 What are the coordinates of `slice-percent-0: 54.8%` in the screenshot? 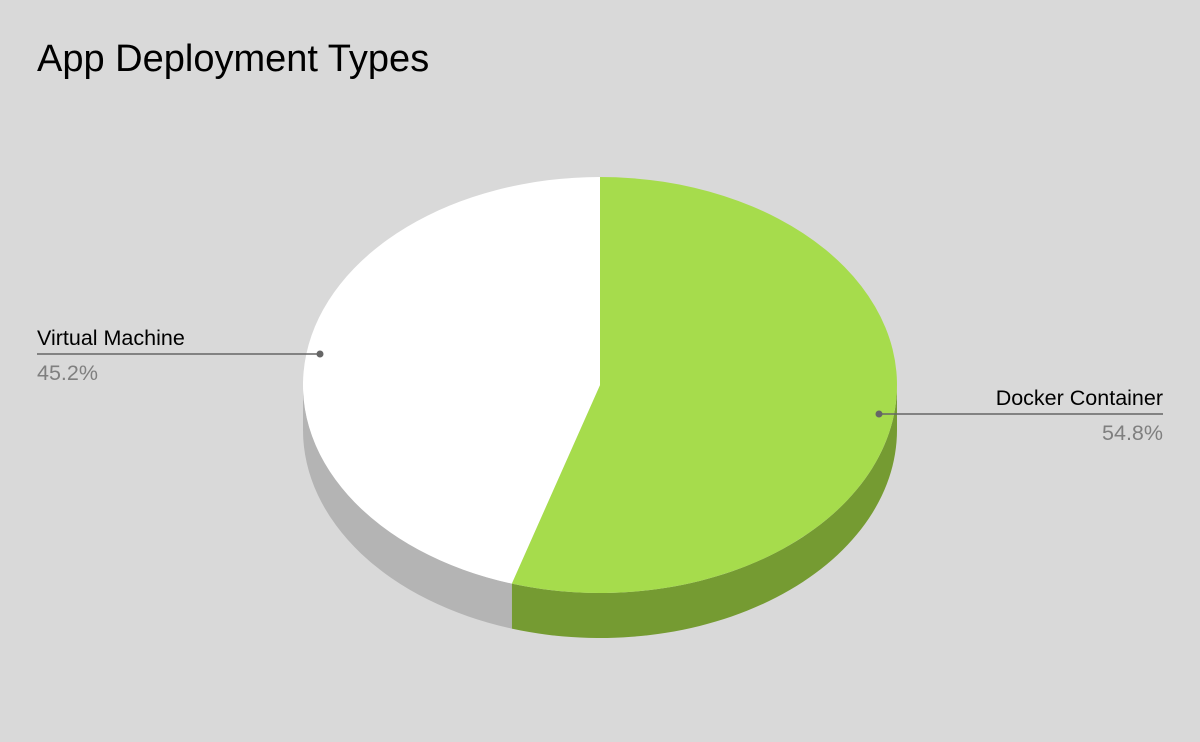 It's located at (1132, 433).